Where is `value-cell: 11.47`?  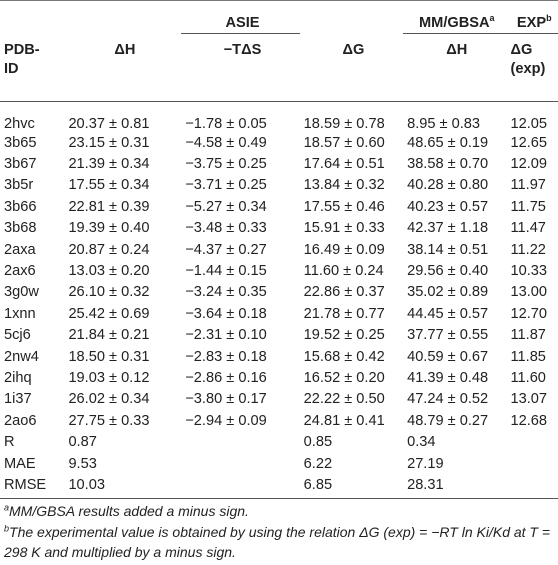 value-cell: 11.47 is located at coordinates (528, 228).